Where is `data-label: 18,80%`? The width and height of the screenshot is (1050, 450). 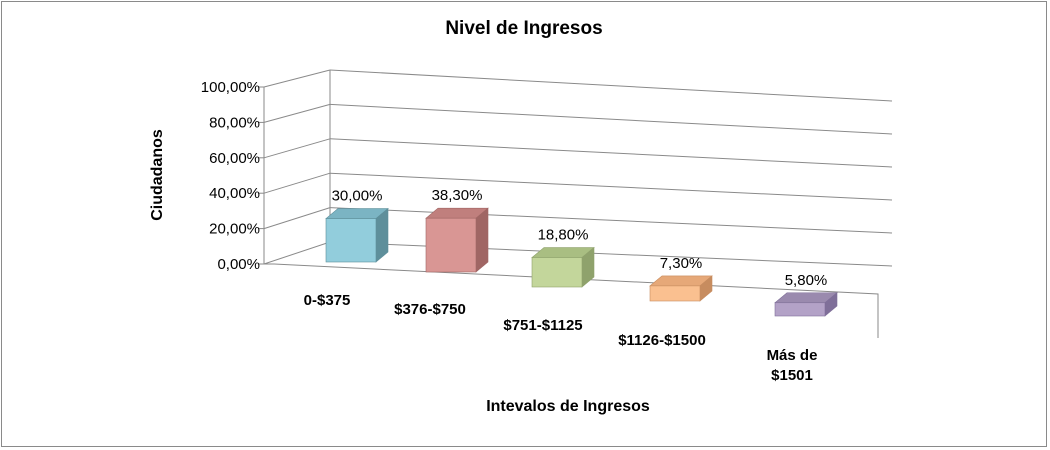
data-label: 18,80% is located at coordinates (563, 235).